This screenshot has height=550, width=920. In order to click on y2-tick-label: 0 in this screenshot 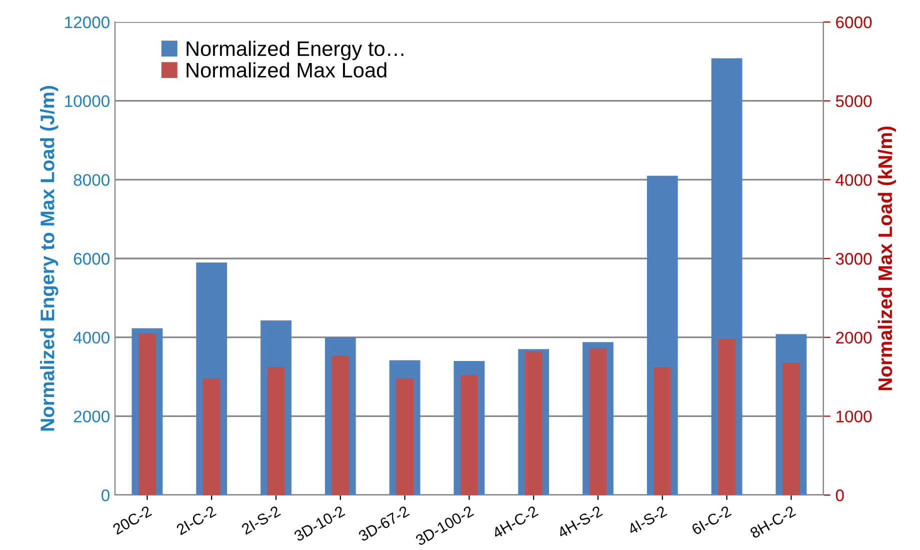, I will do `click(840, 495)`.